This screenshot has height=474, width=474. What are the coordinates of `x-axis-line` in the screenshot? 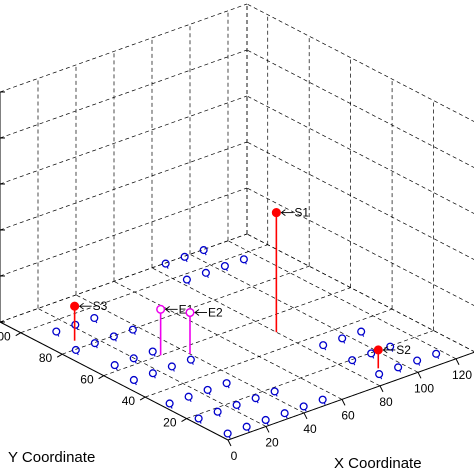 It's located at (350, 396).